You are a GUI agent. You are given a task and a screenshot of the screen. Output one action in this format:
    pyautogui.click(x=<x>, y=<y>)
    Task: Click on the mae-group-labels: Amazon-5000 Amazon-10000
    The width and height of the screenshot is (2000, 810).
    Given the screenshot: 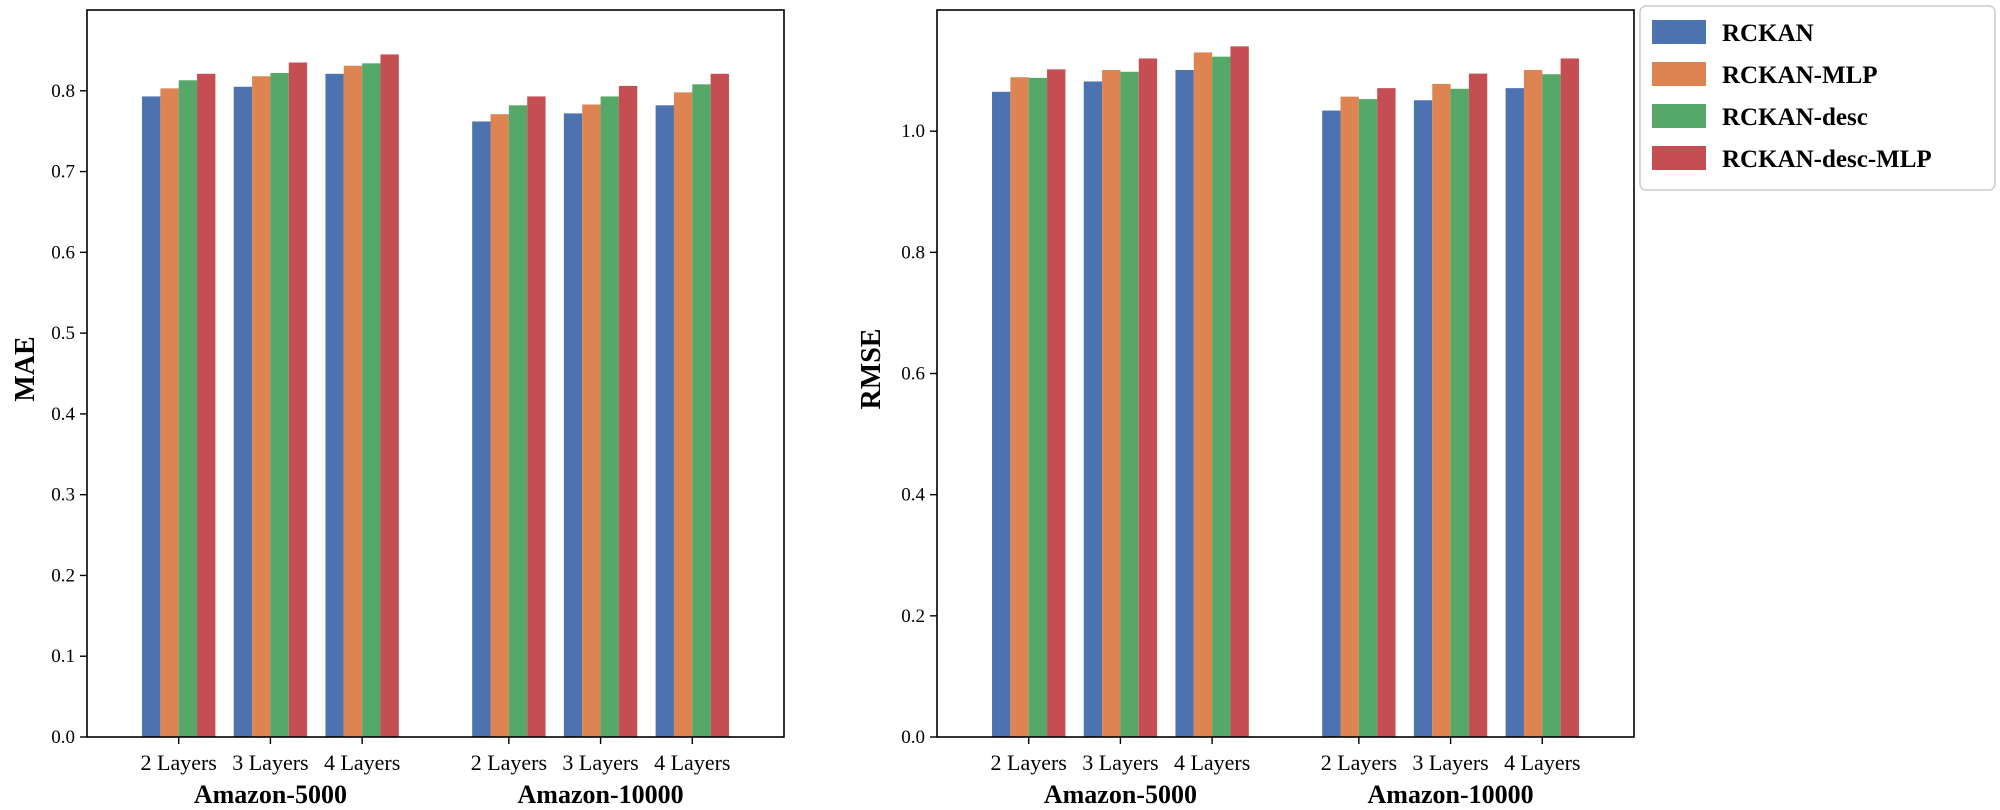 What is the action you would take?
    pyautogui.click(x=439, y=794)
    